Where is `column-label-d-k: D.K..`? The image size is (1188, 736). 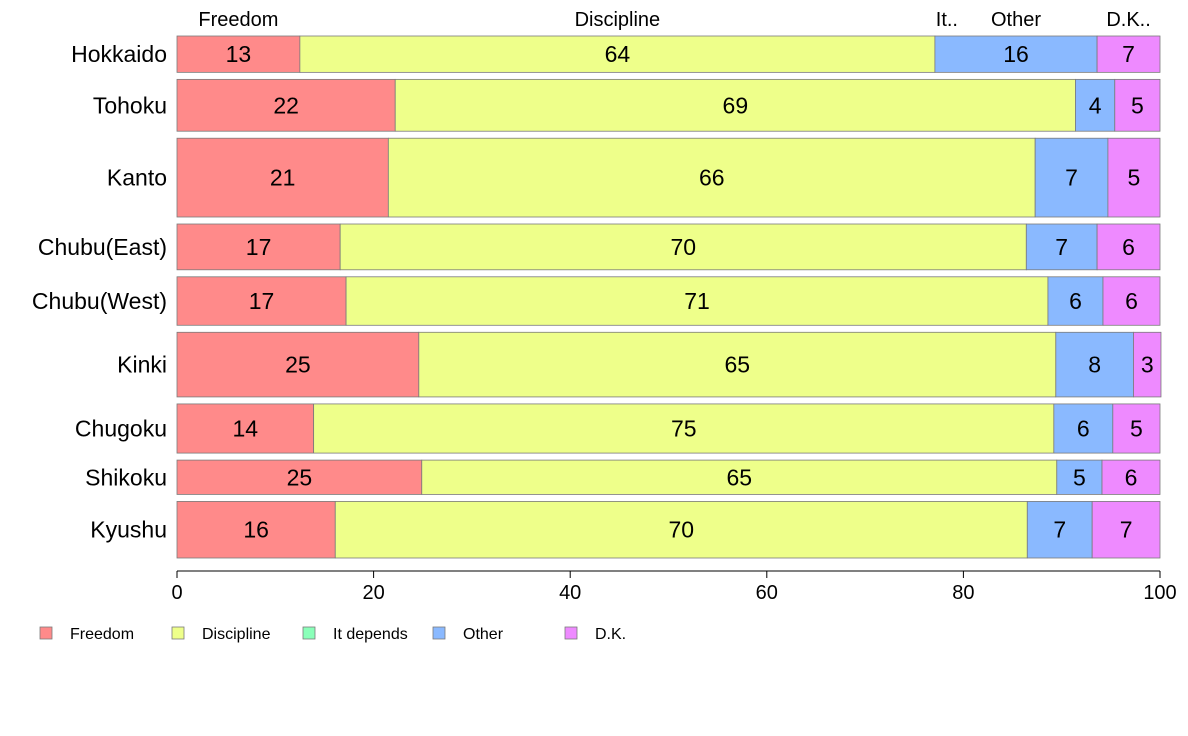 column-label-d-k: D.K.. is located at coordinates (1128, 20).